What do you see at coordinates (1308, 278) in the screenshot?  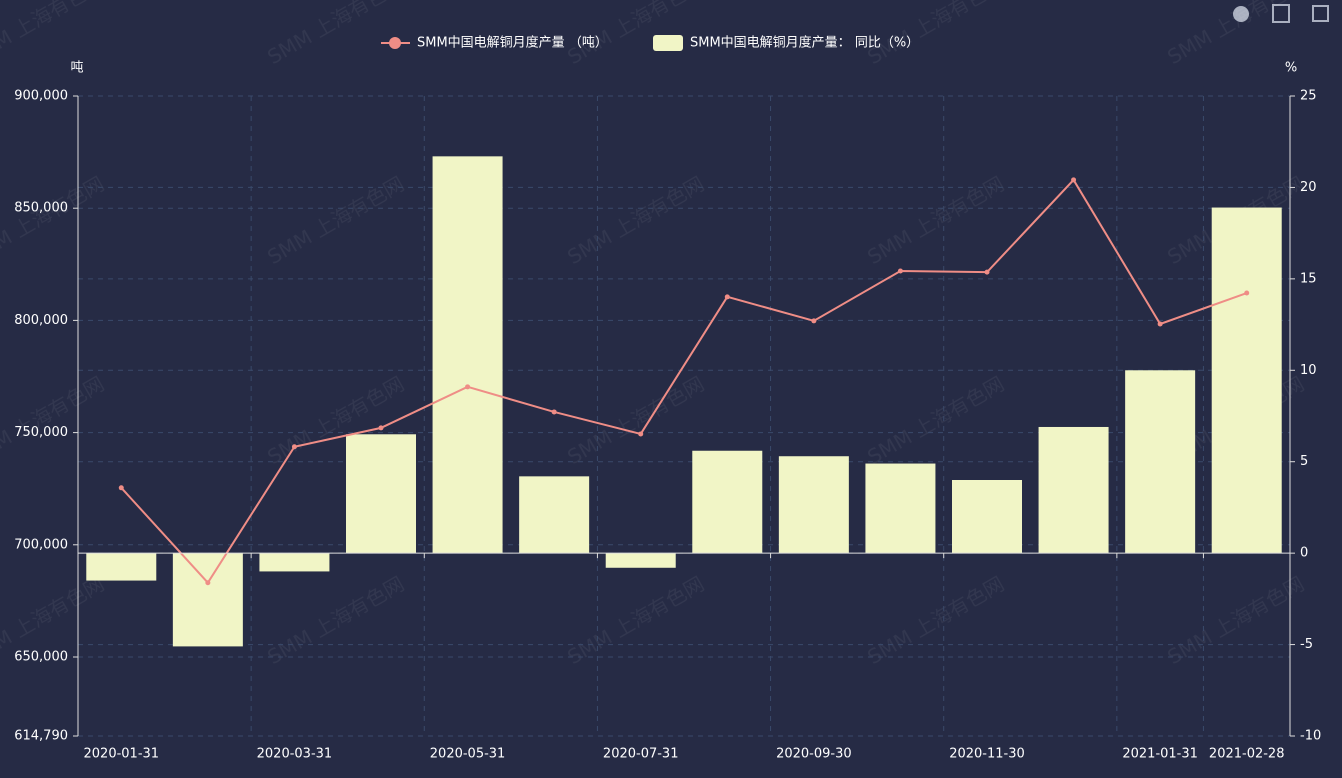 I see `y2-tick-label: 15` at bounding box center [1308, 278].